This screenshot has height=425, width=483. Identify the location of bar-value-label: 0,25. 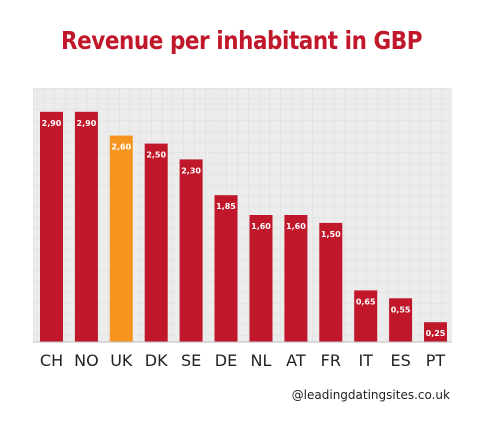
(436, 333).